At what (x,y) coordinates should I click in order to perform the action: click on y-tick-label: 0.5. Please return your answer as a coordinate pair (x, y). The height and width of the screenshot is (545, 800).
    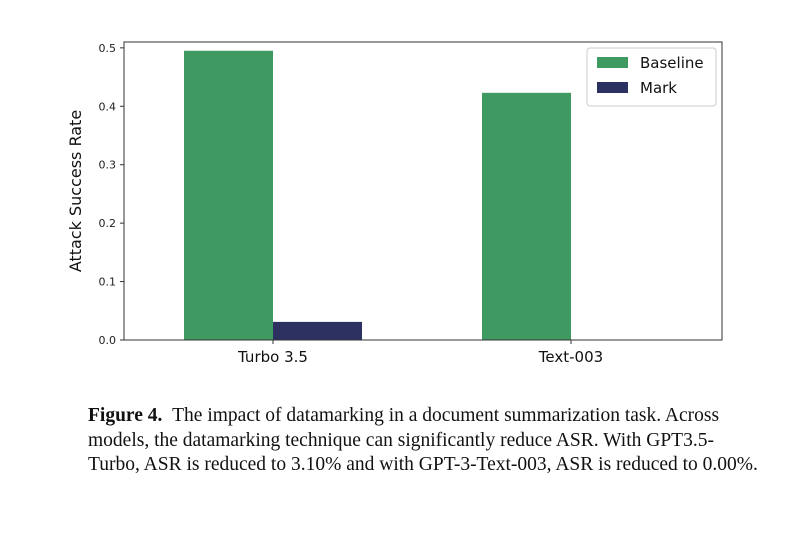
    Looking at the image, I should click on (108, 48).